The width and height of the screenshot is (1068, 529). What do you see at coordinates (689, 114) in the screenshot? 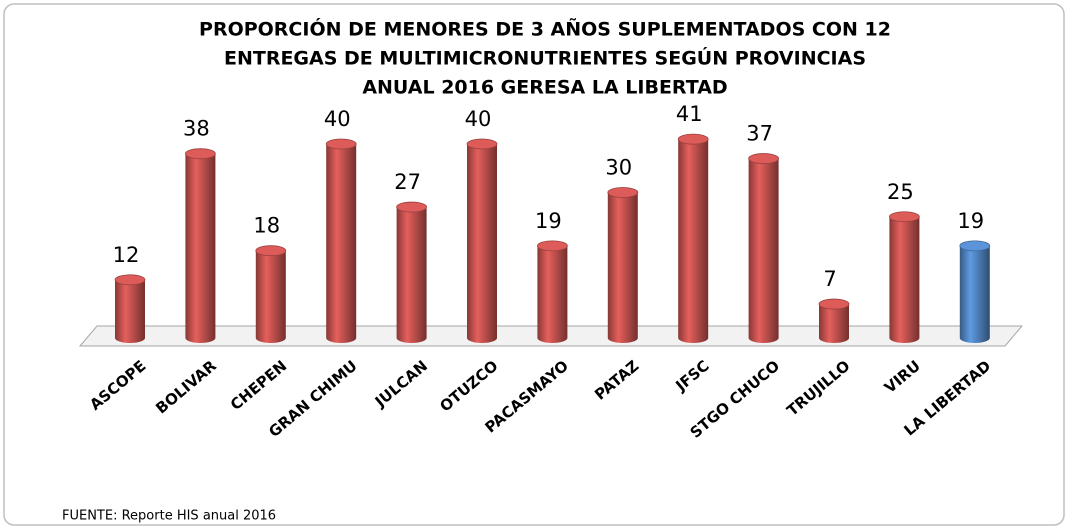
I see `value-label: 41` at bounding box center [689, 114].